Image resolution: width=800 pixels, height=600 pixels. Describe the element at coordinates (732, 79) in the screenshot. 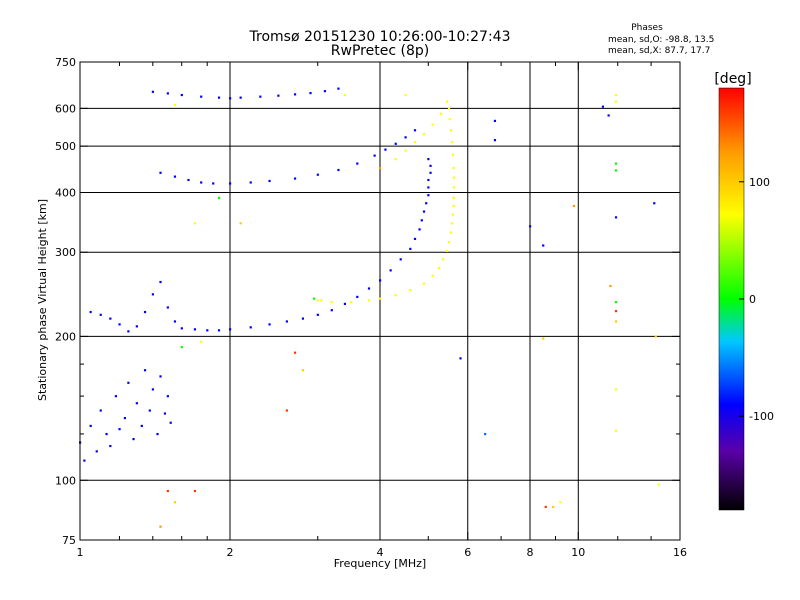

I see `colorbar-label: [deg]` at that location.